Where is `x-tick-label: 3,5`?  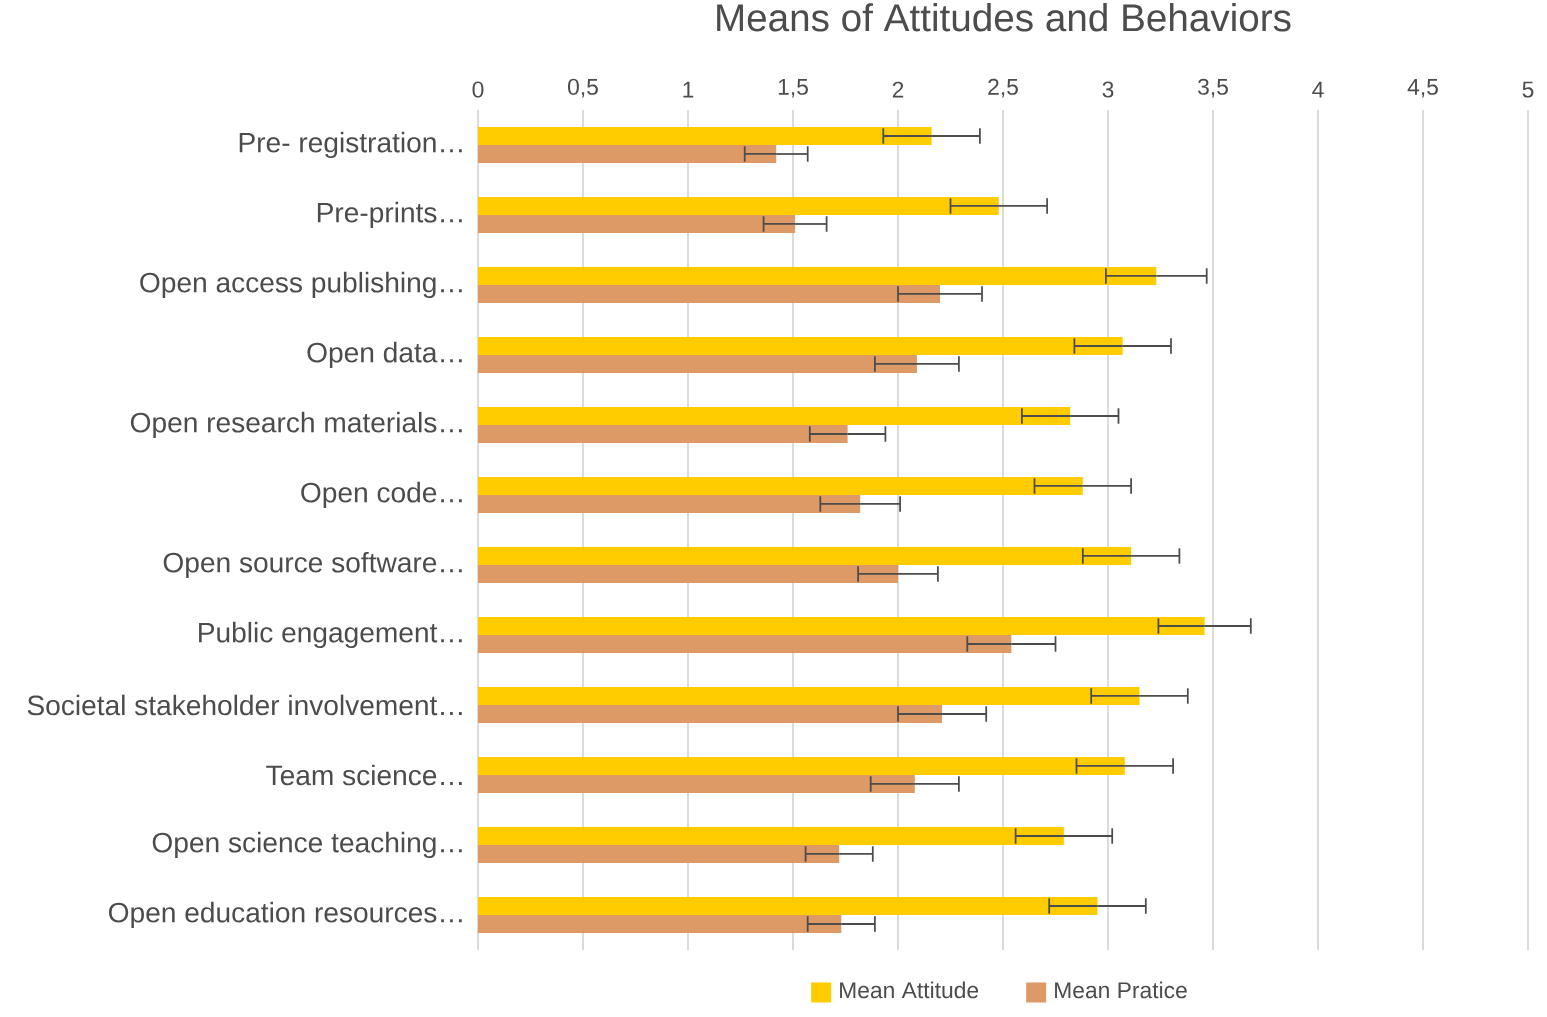
x-tick-label: 3,5 is located at coordinates (1213, 88).